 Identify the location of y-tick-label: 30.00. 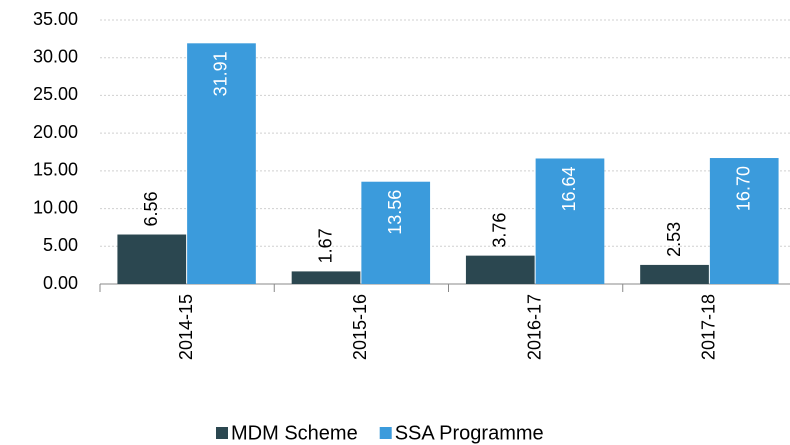
(55, 56).